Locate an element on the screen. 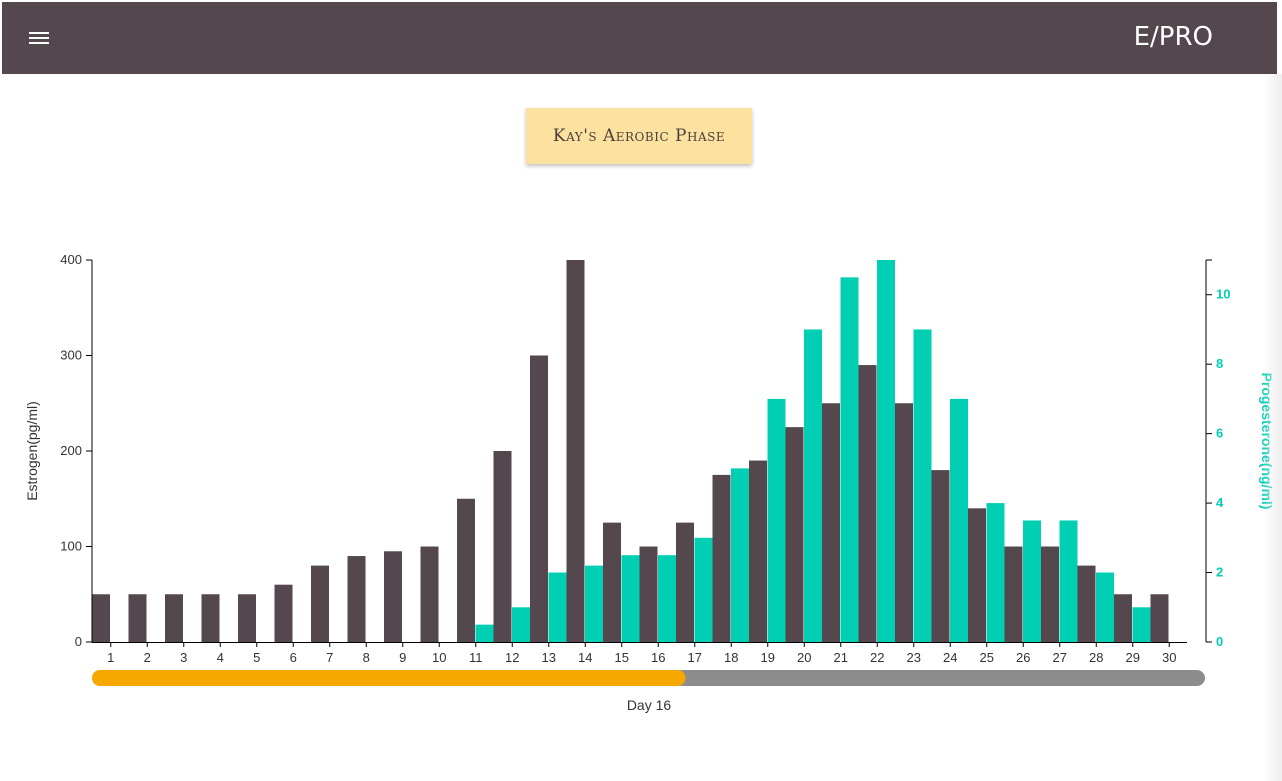 The image size is (1282, 781). right-axis-tick-label: 2 is located at coordinates (1219, 572).